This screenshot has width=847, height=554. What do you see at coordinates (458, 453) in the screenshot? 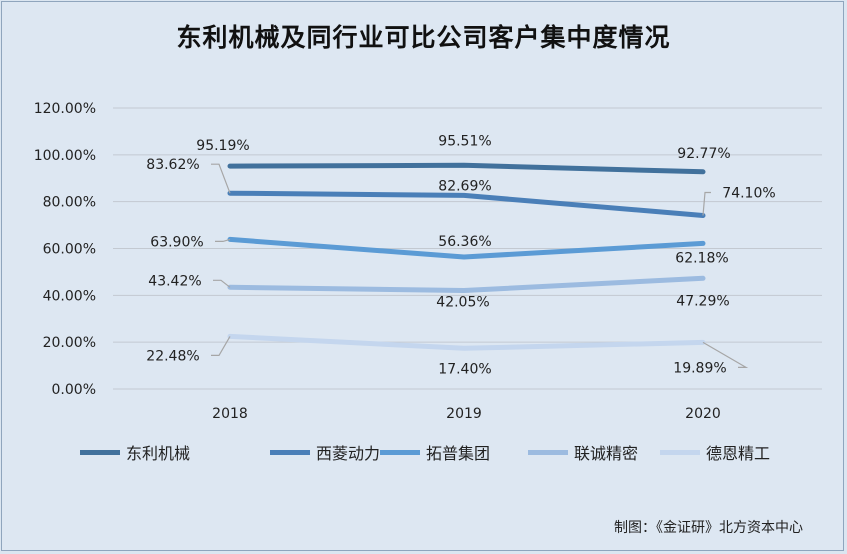
I see `legend-label: 拓普集团` at bounding box center [458, 453].